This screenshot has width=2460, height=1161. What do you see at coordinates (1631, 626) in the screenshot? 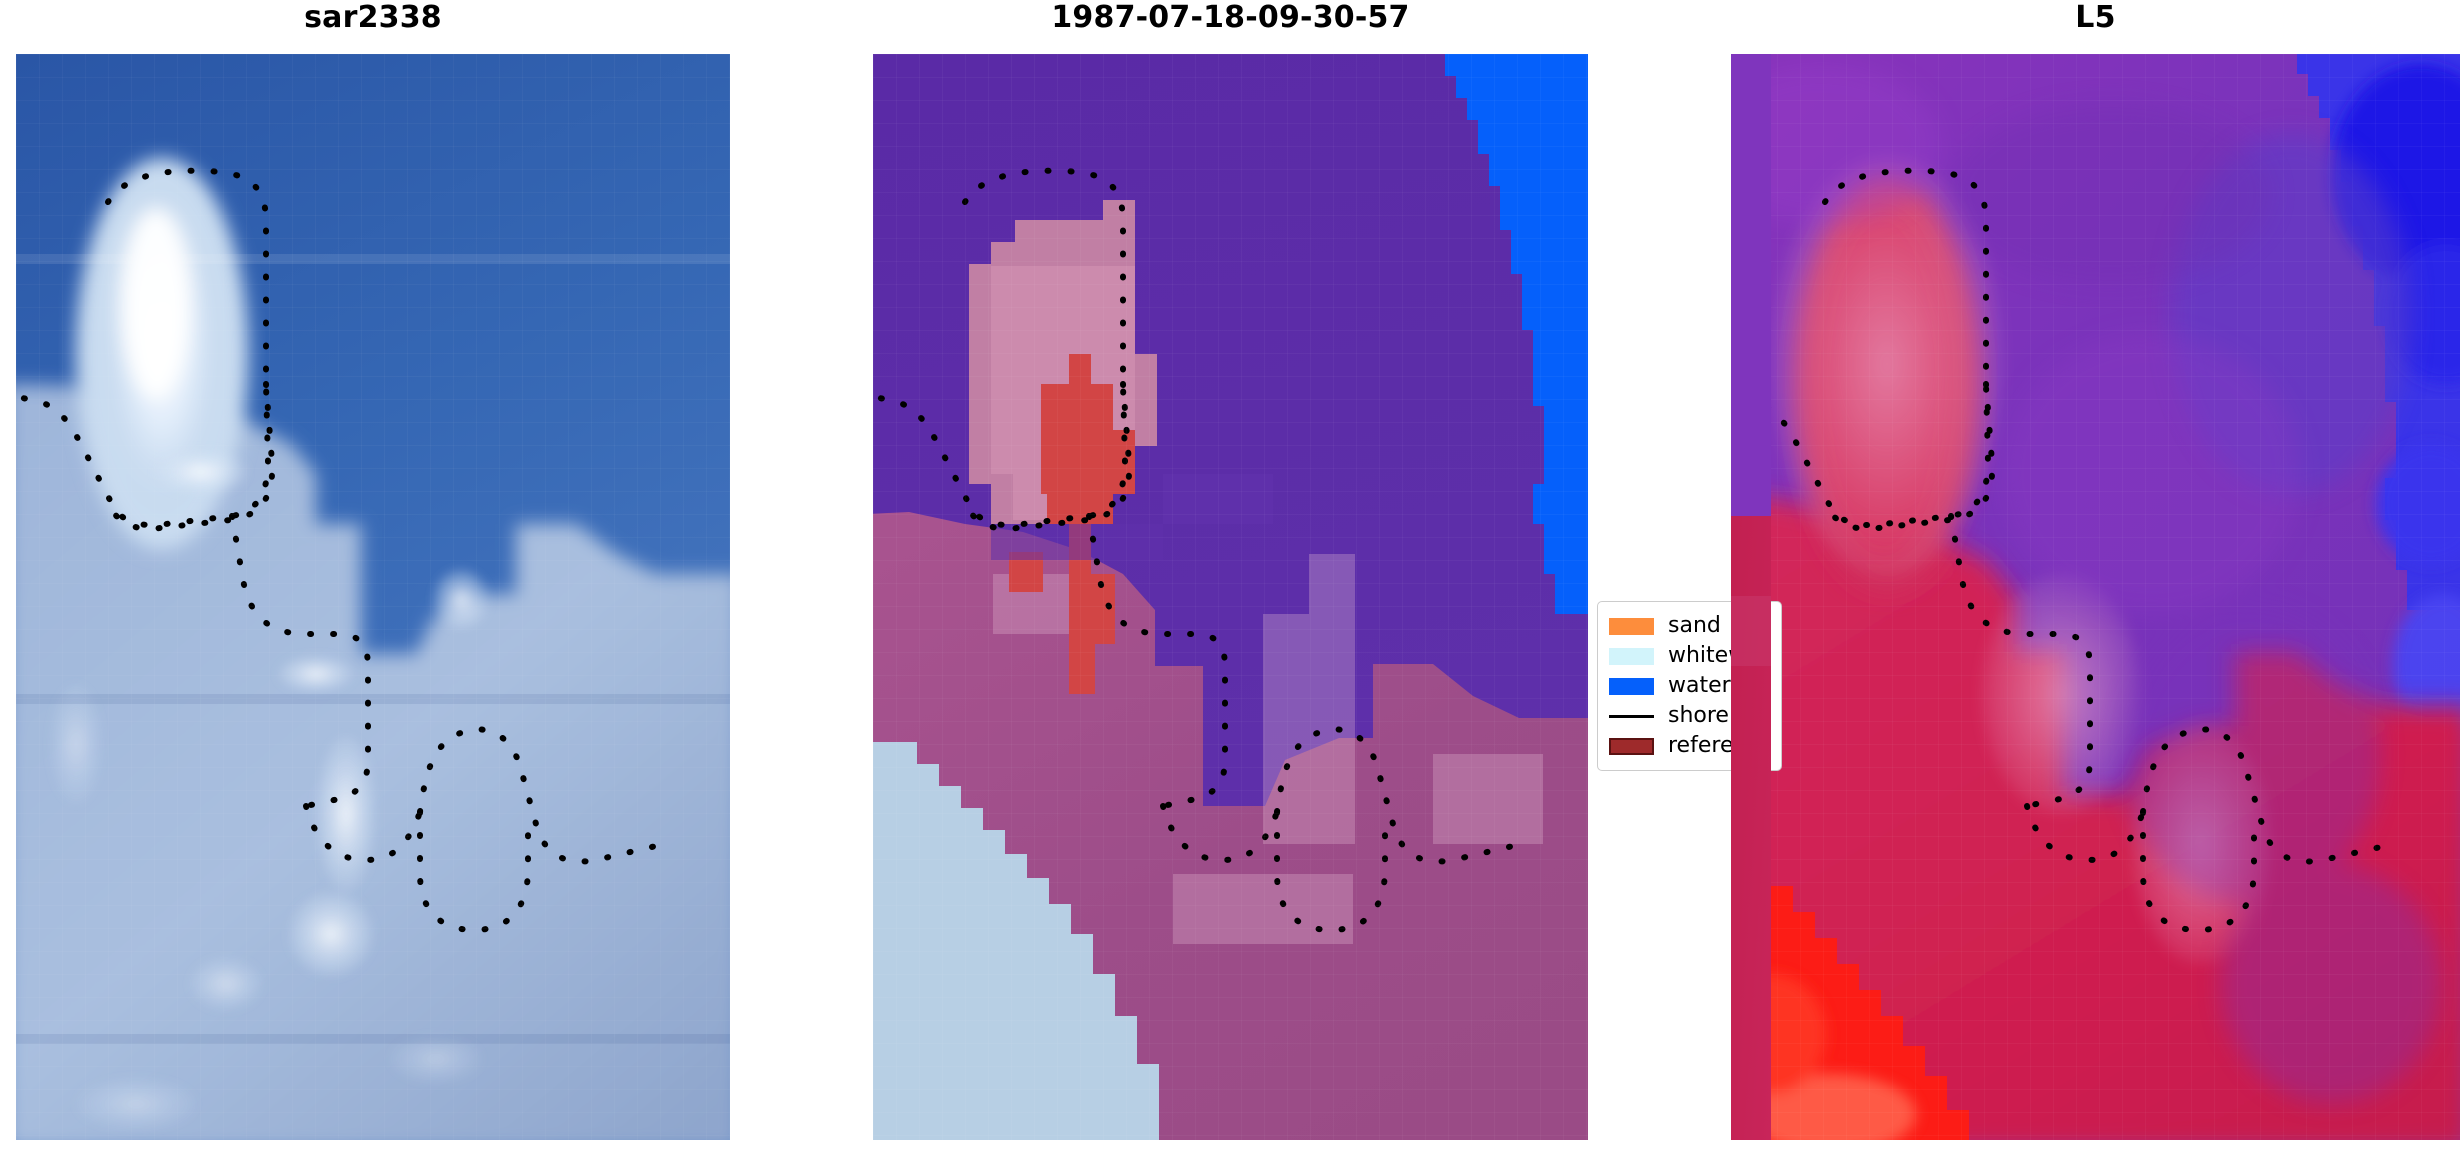
I see `sand-swatch-icon` at bounding box center [1631, 626].